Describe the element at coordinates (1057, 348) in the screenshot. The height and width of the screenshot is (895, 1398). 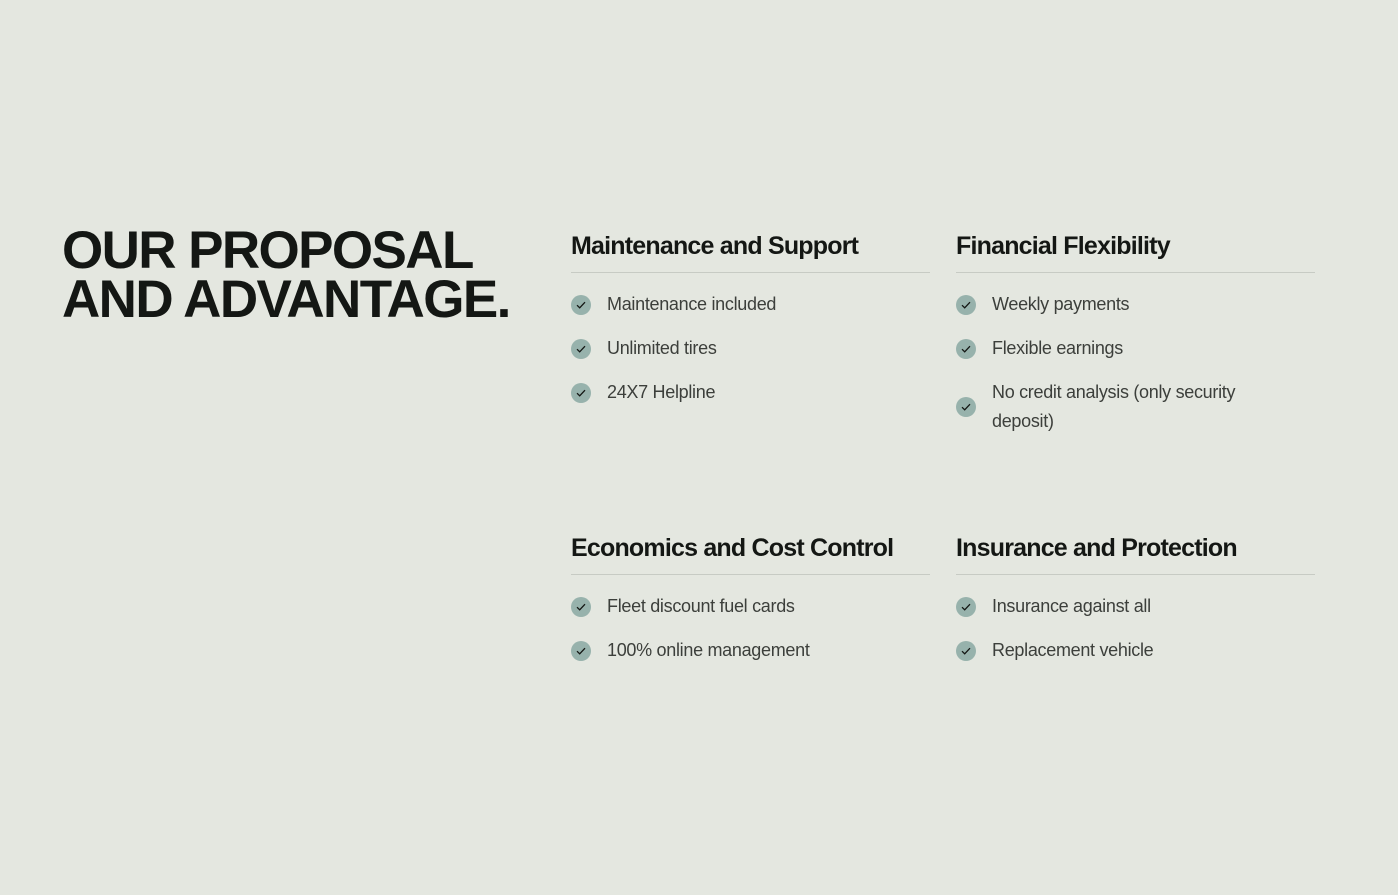
I see `benefit-label: Flexible earnings` at that location.